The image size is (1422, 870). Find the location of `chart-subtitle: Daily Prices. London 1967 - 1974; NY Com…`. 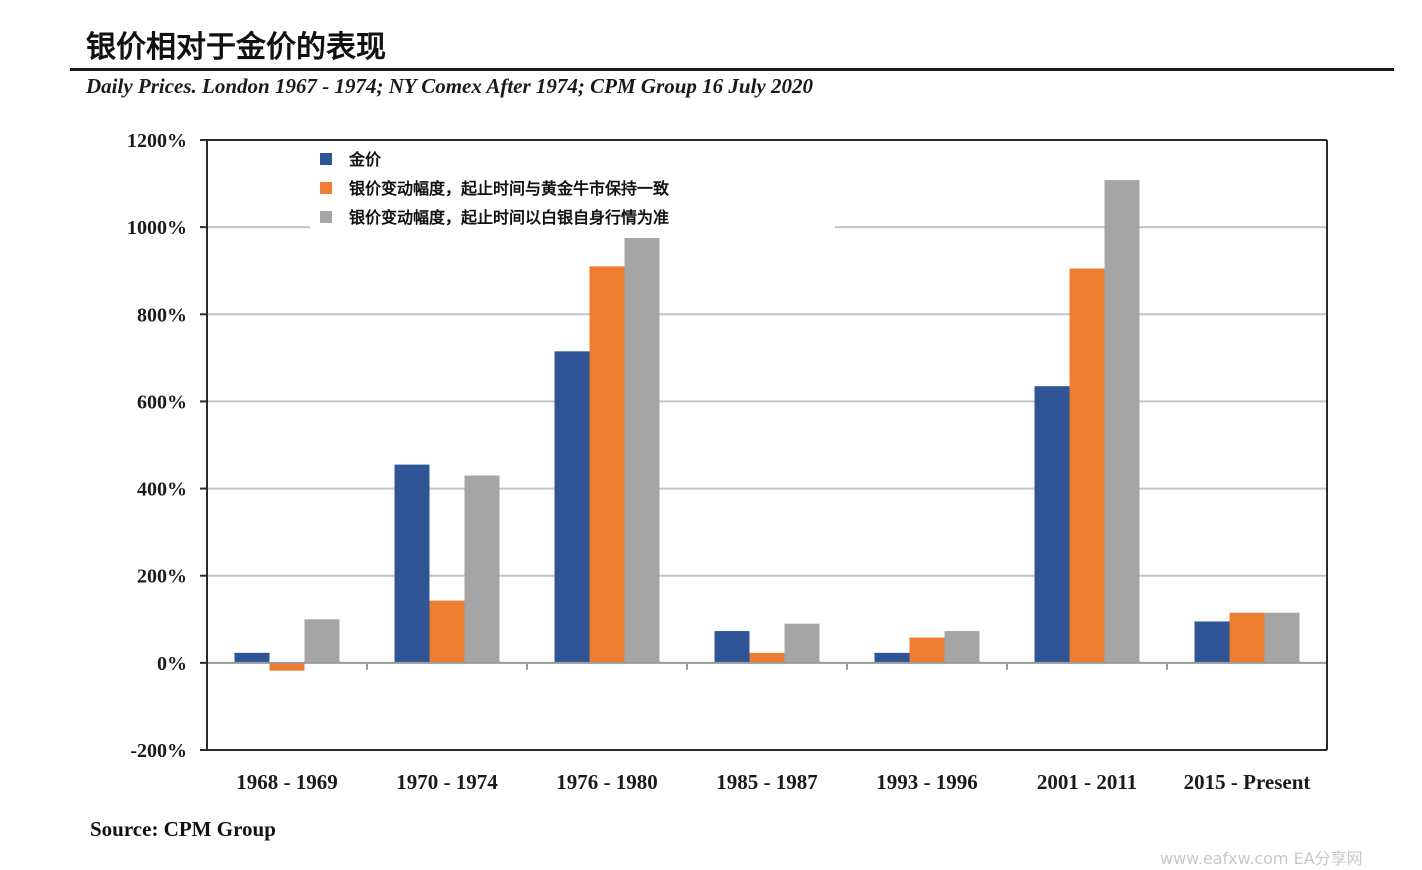

chart-subtitle: Daily Prices. London 1967 - 1974; NY Com… is located at coordinates (450, 86).